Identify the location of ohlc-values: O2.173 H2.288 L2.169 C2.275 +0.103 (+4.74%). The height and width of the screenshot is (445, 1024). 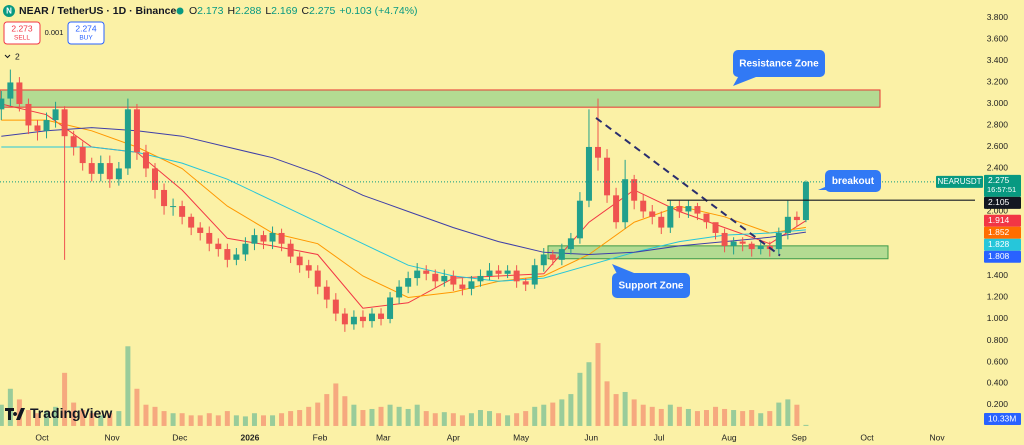
(303, 11).